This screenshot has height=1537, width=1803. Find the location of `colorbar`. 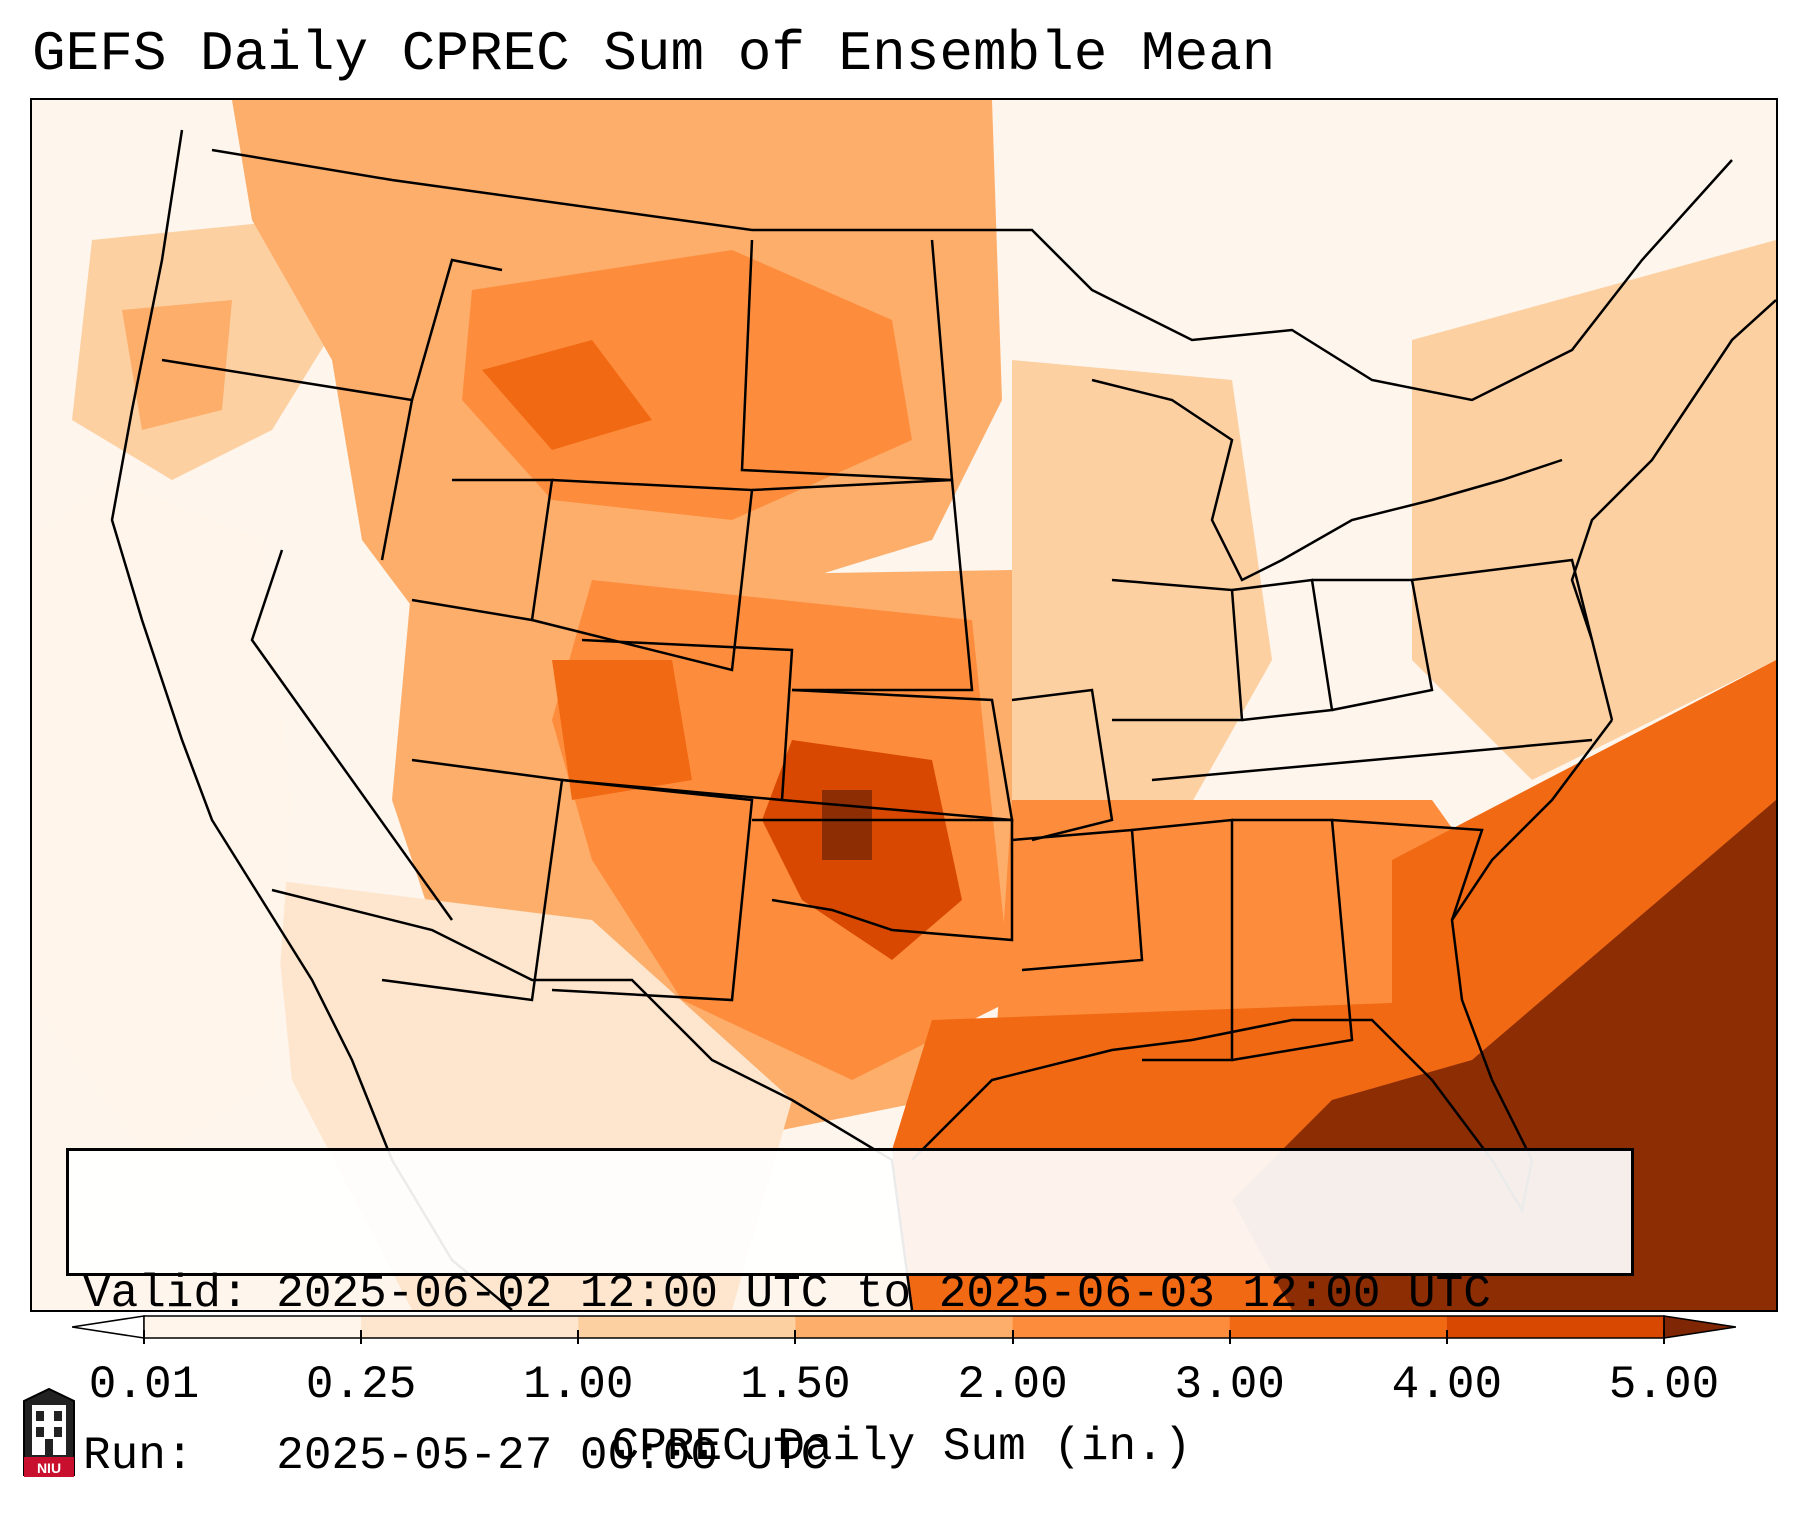

colorbar is located at coordinates (904, 1327).